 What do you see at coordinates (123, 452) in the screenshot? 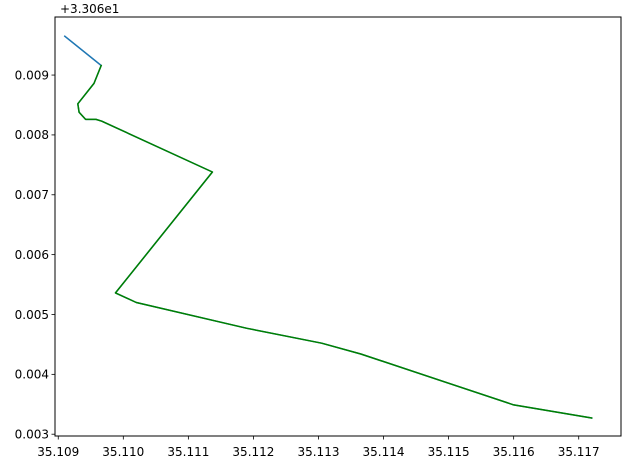
I see `x-tick-label: 35.110` at bounding box center [123, 452].